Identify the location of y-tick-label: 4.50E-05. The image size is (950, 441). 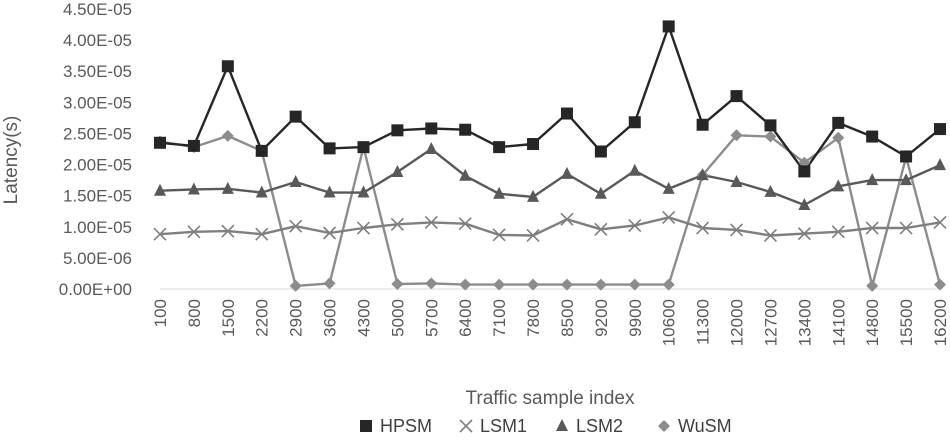
(97, 9).